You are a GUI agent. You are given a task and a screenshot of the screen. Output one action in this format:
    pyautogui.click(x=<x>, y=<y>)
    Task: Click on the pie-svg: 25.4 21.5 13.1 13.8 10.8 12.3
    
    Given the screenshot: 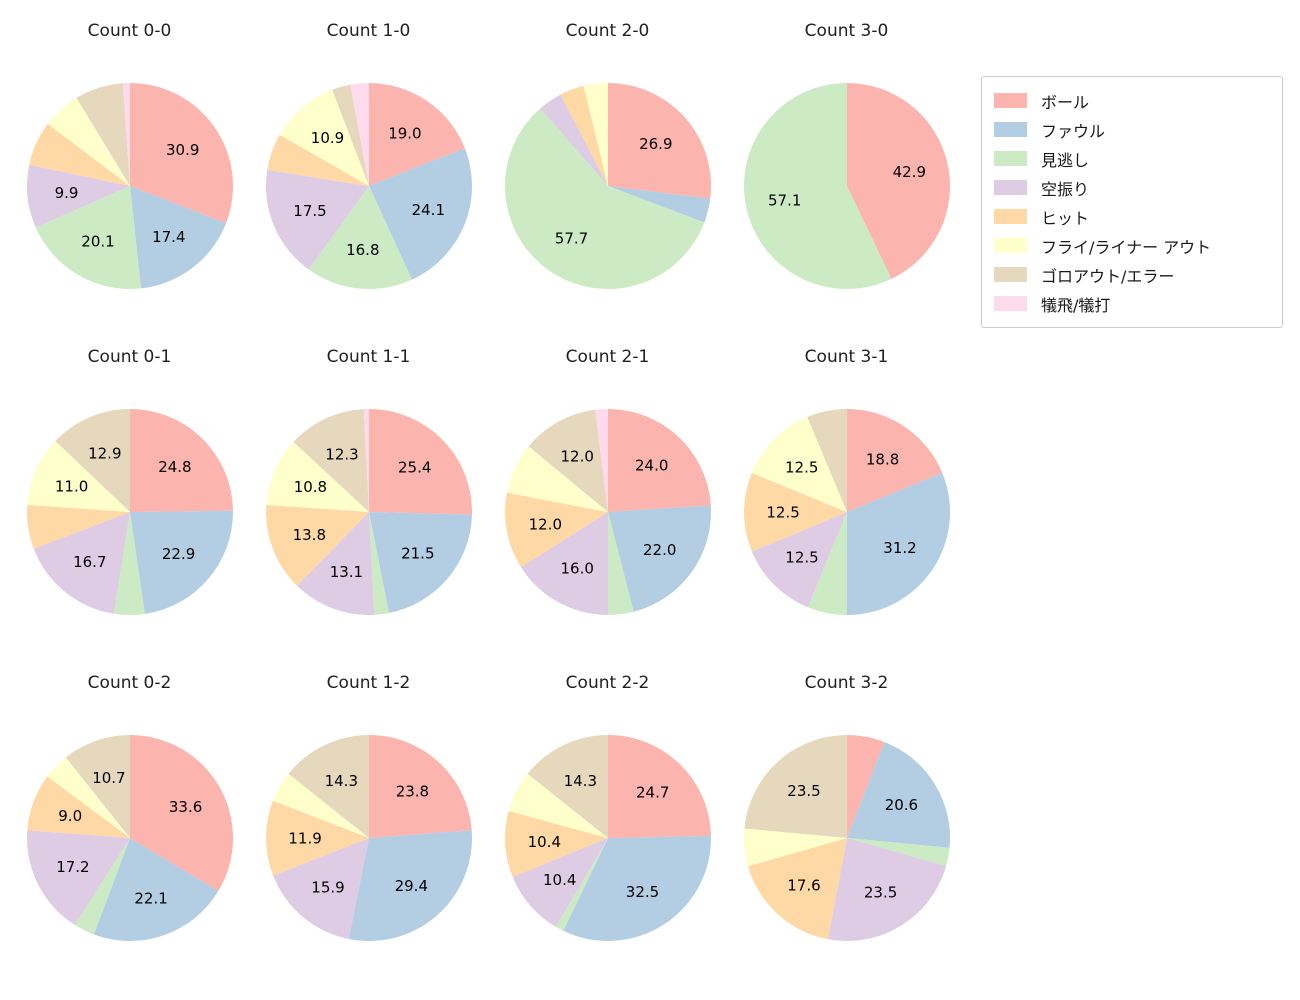 What is the action you would take?
    pyautogui.click(x=368, y=512)
    